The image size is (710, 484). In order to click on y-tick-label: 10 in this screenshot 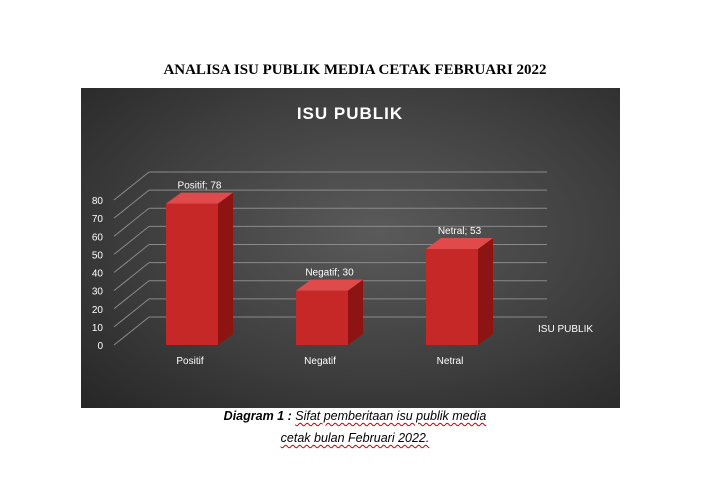, I will do `click(98, 328)`.